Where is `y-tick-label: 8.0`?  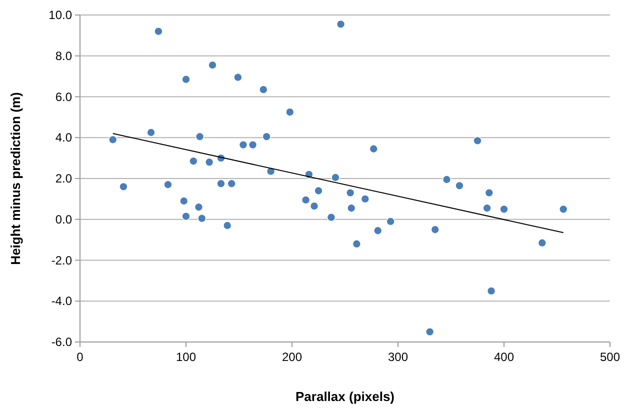 y-tick-label: 8.0 is located at coordinates (63, 55).